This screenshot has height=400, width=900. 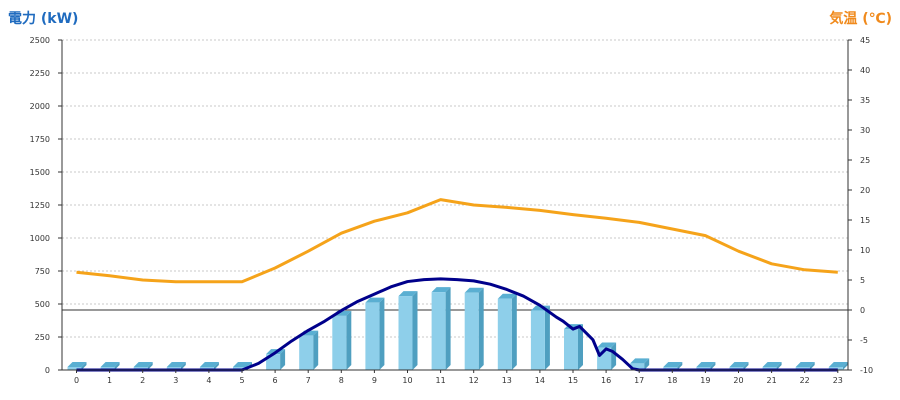 What do you see at coordinates (865, 160) in the screenshot?
I see `right-tick-label: 25` at bounding box center [865, 160].